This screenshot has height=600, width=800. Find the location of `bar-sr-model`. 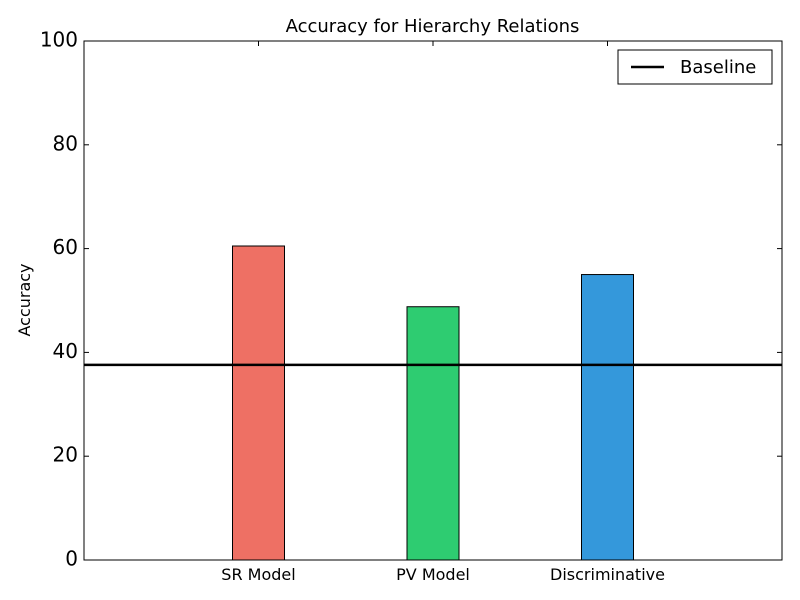

bar-sr-model is located at coordinates (258, 403).